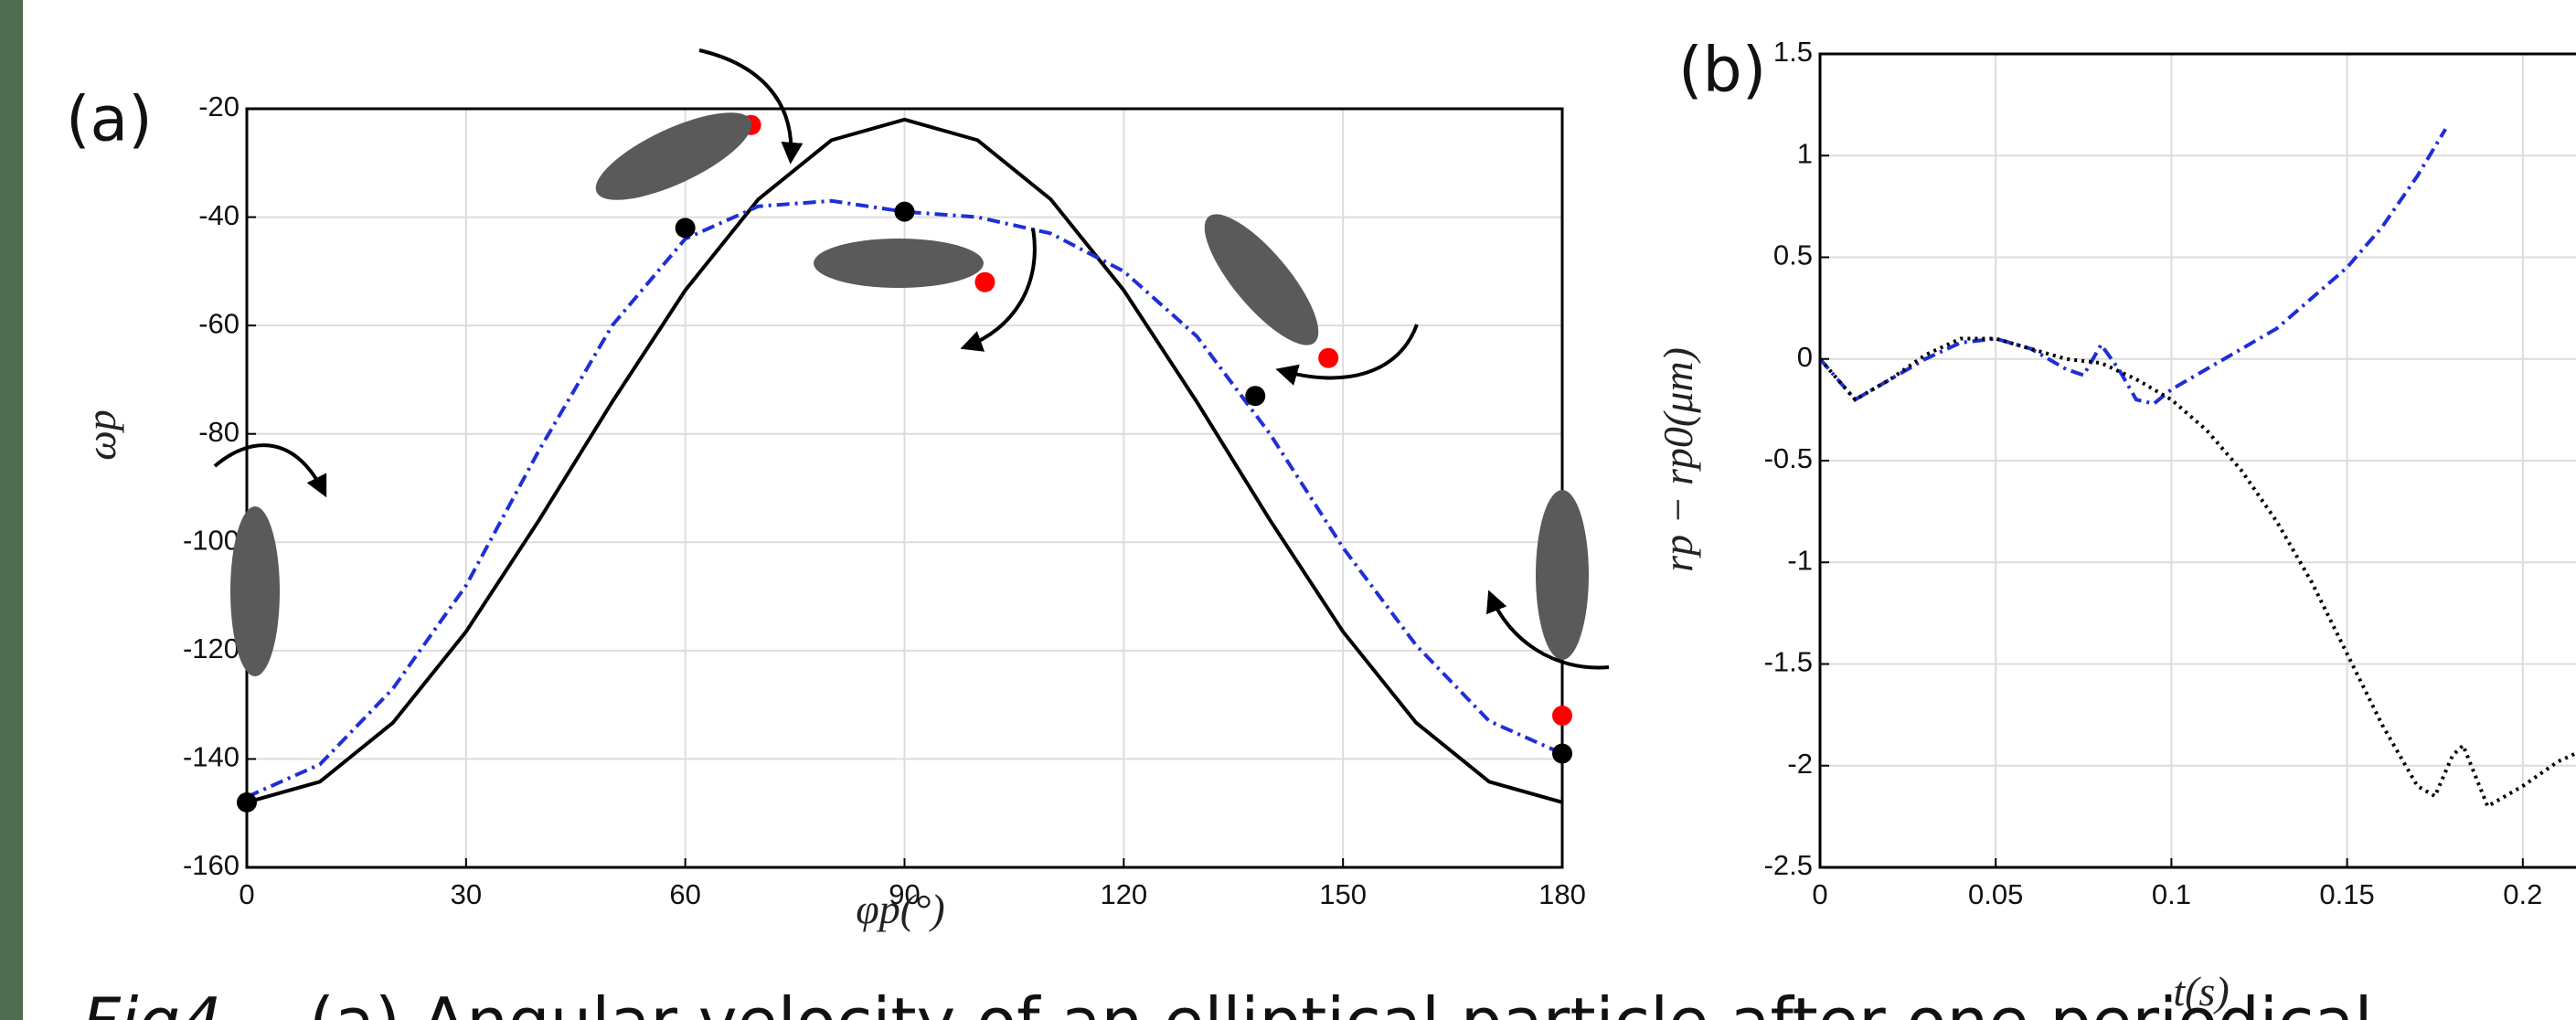 This screenshot has width=2576, height=1020. Describe the element at coordinates (1995, 894) in the screenshot. I see `x-tick-label: 0.05` at that location.